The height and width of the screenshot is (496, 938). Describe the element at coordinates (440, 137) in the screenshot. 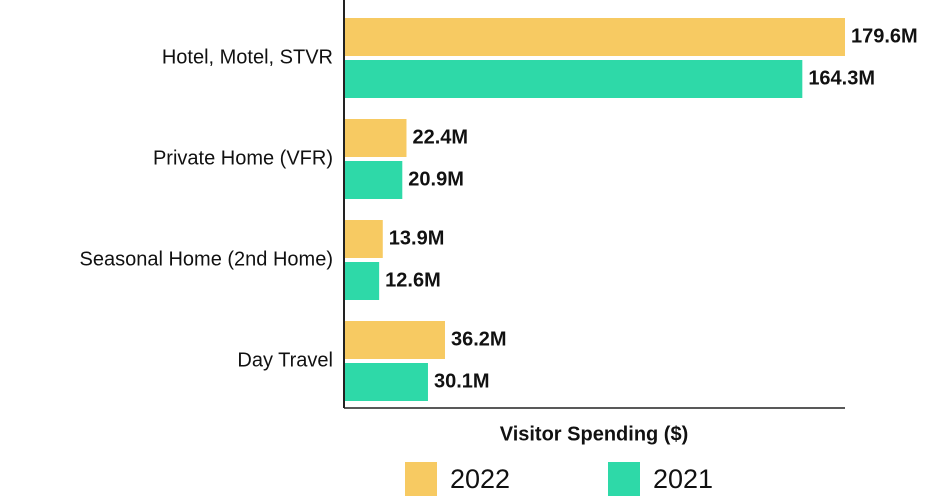

I see `value-label: 22.4M` at that location.